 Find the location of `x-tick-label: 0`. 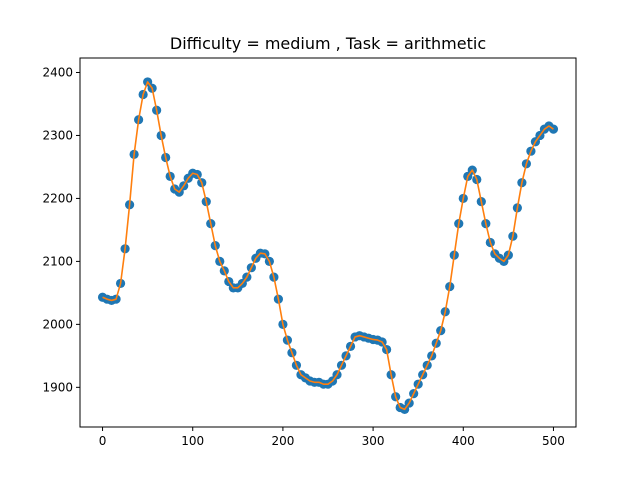

x-tick-label: 0 is located at coordinates (103, 441).